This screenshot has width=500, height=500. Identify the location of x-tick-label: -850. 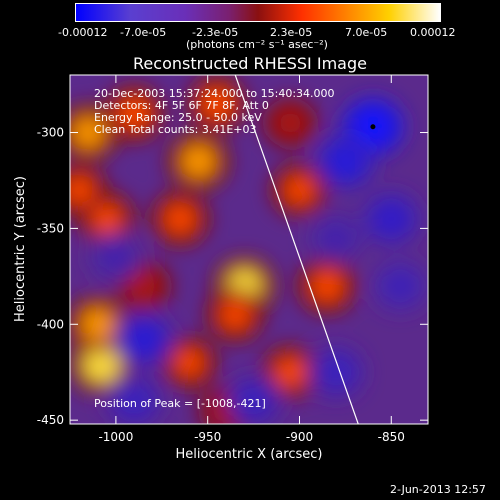
(391, 437).